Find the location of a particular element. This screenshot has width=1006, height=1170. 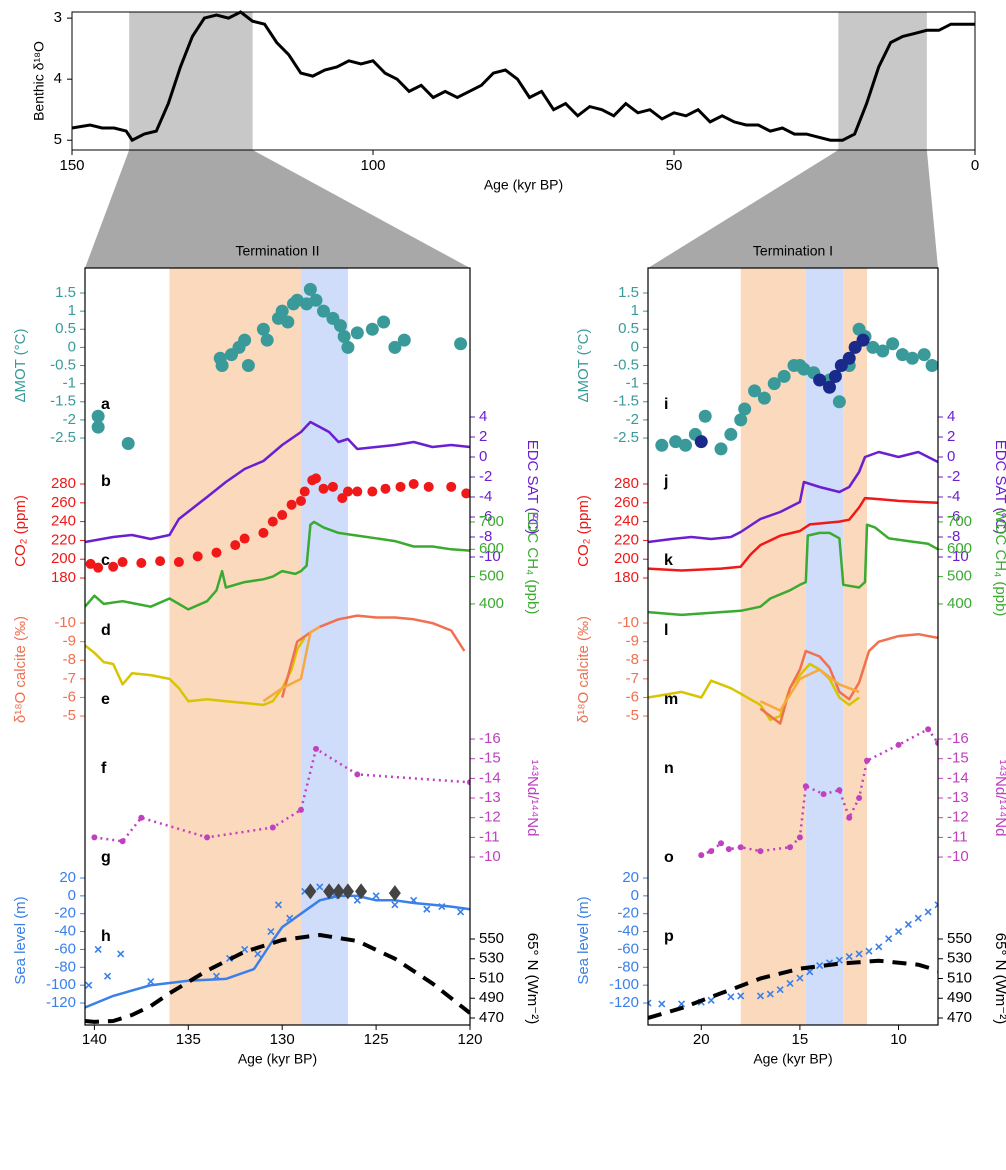

panel-letter: l is located at coordinates (666, 630).